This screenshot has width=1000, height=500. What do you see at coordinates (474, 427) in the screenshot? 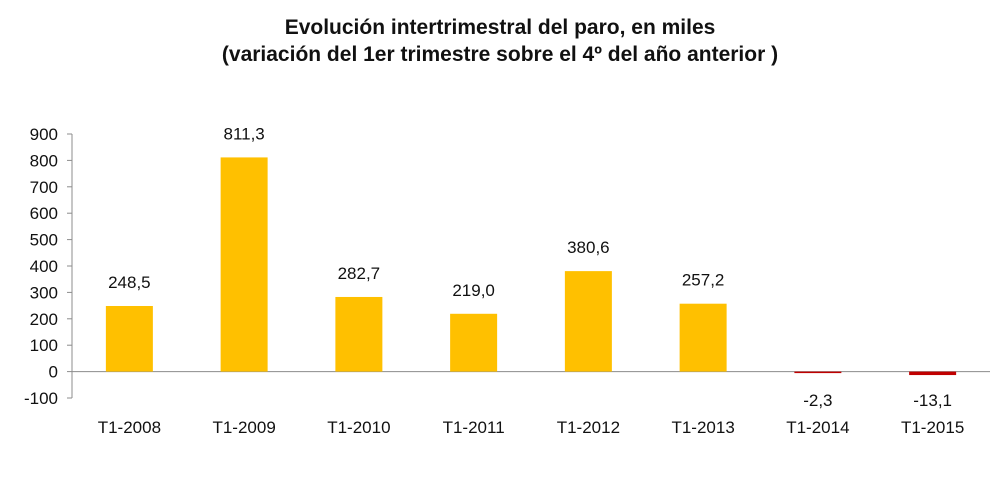
I see `x-tick-label: T1-2011` at bounding box center [474, 427].